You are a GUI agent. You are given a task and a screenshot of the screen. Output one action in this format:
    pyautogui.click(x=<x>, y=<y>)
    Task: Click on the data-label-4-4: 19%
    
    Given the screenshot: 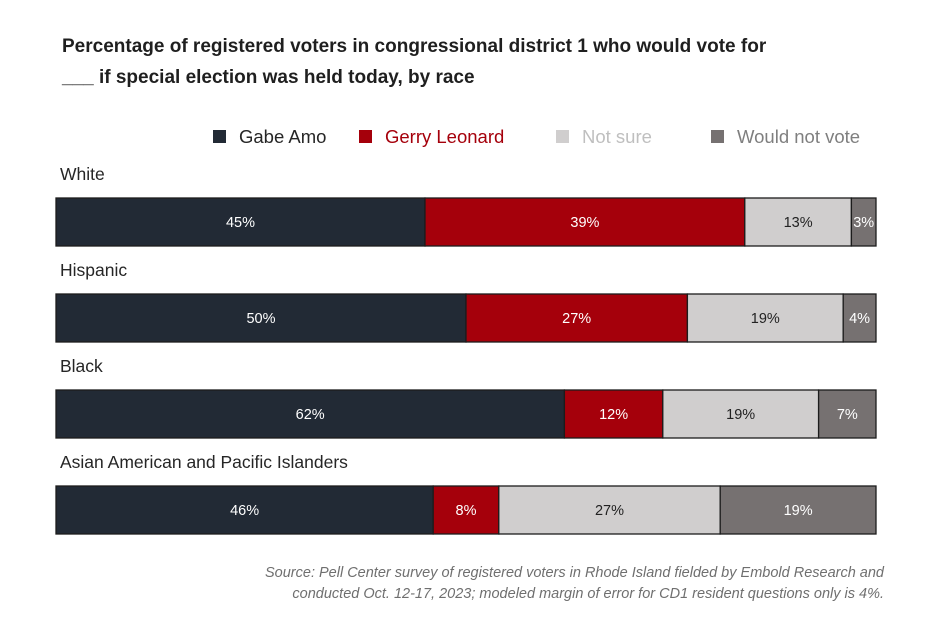 What is the action you would take?
    pyautogui.click(x=798, y=511)
    